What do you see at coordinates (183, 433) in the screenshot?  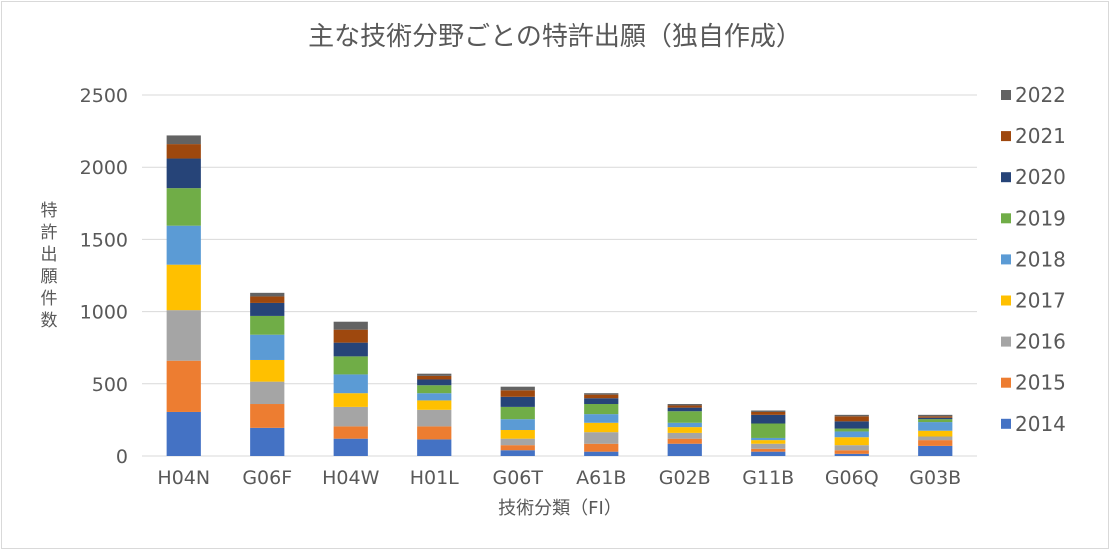 I see `bar-segment-H04N-2014` at bounding box center [183, 433].